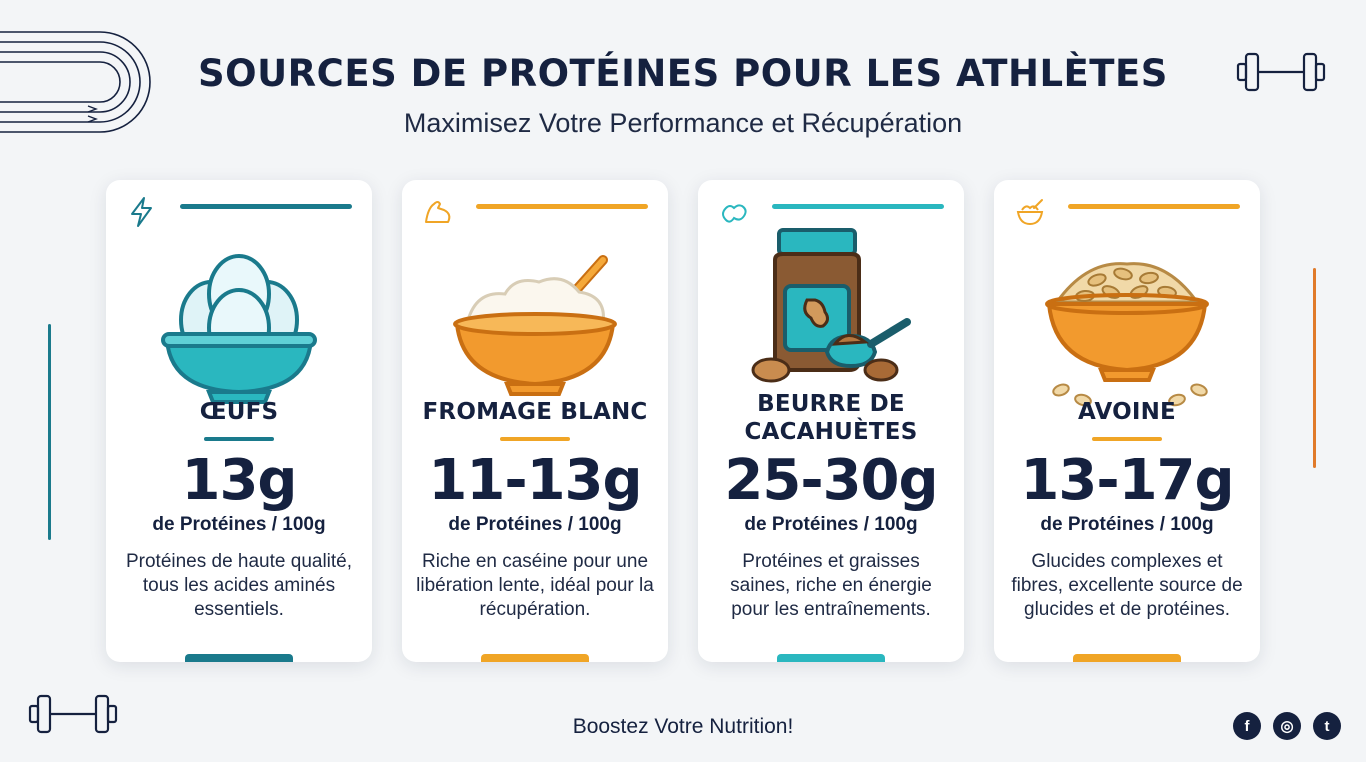  What do you see at coordinates (239, 412) in the screenshot?
I see `food-name: ŒUFS` at bounding box center [239, 412].